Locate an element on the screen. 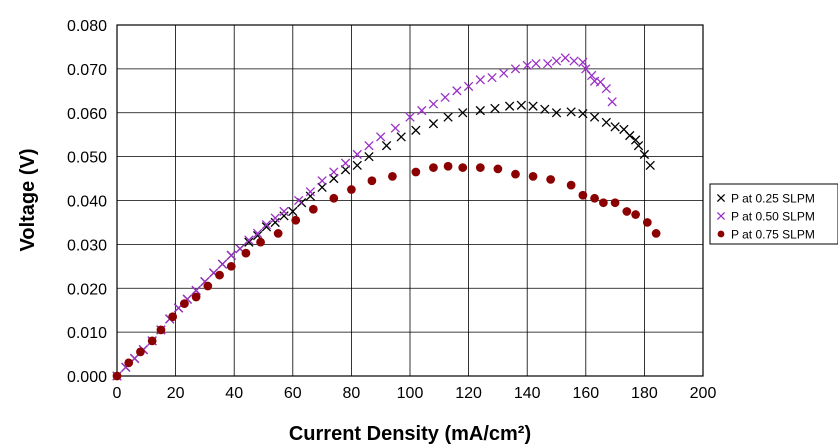  legend-label: P at 0.25 SLPM is located at coordinates (773, 199).